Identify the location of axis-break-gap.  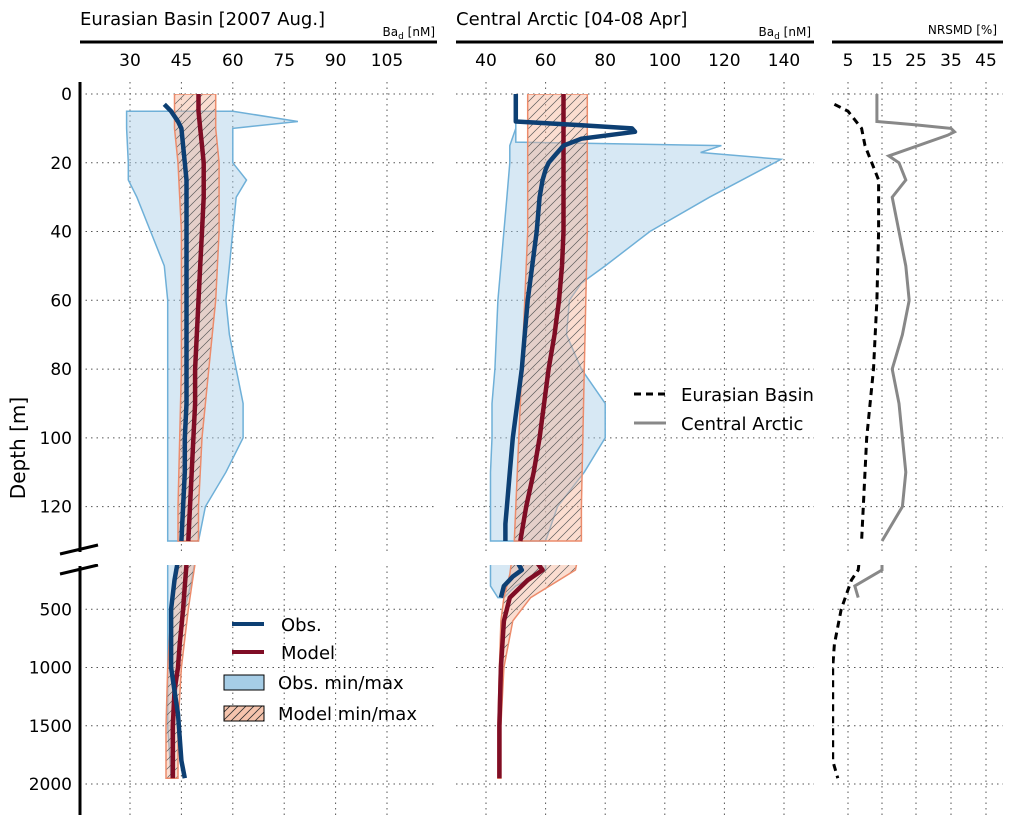
(547, 558).